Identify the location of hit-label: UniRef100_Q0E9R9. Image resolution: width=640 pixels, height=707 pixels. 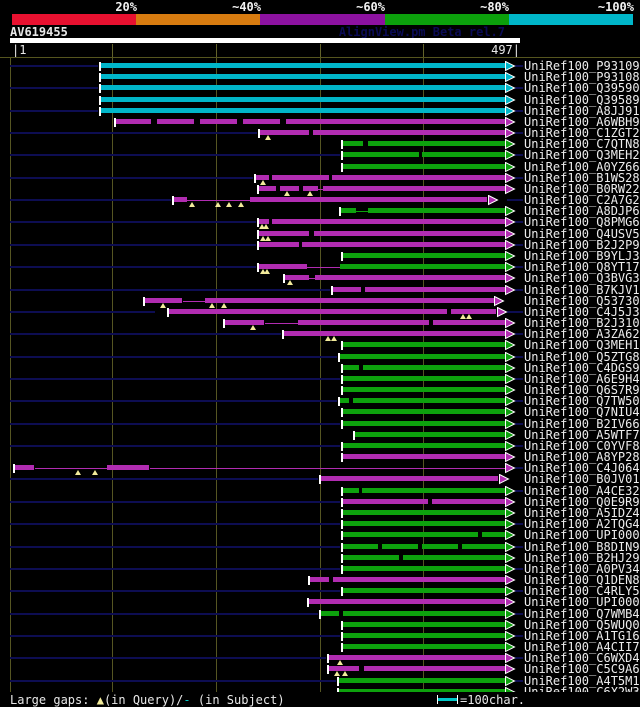
(582, 502).